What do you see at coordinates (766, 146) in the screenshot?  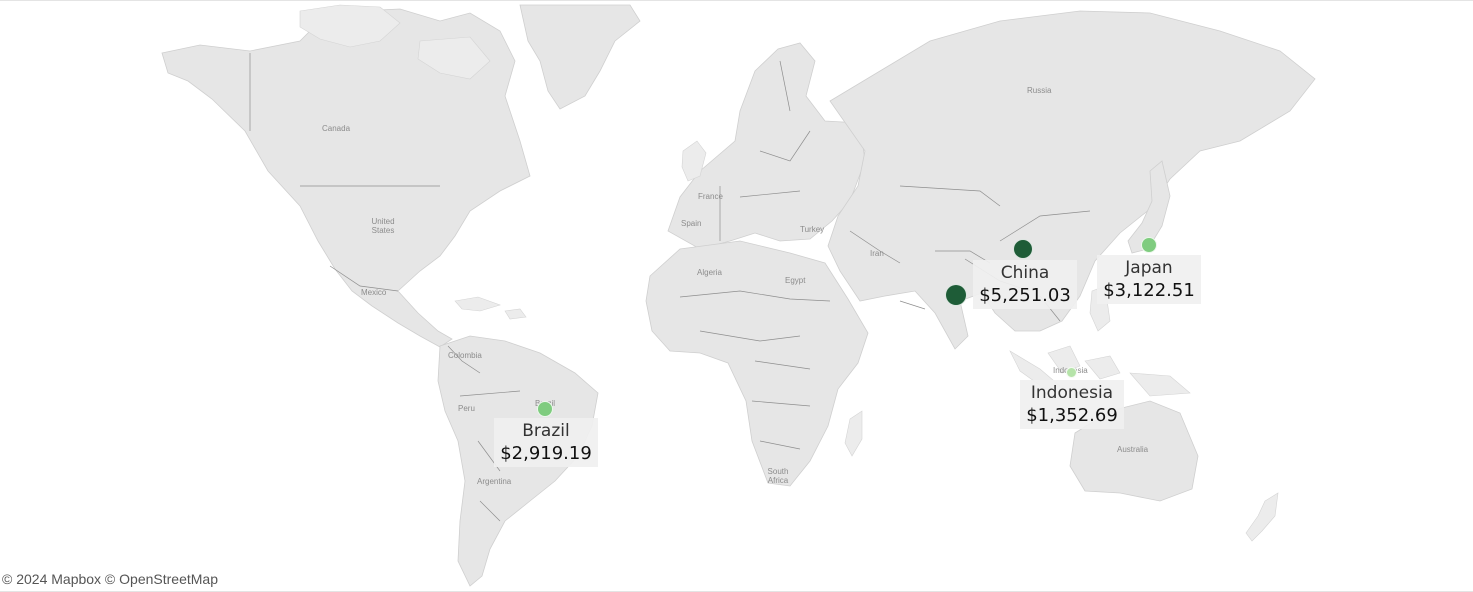 I see `europe-landmass` at bounding box center [766, 146].